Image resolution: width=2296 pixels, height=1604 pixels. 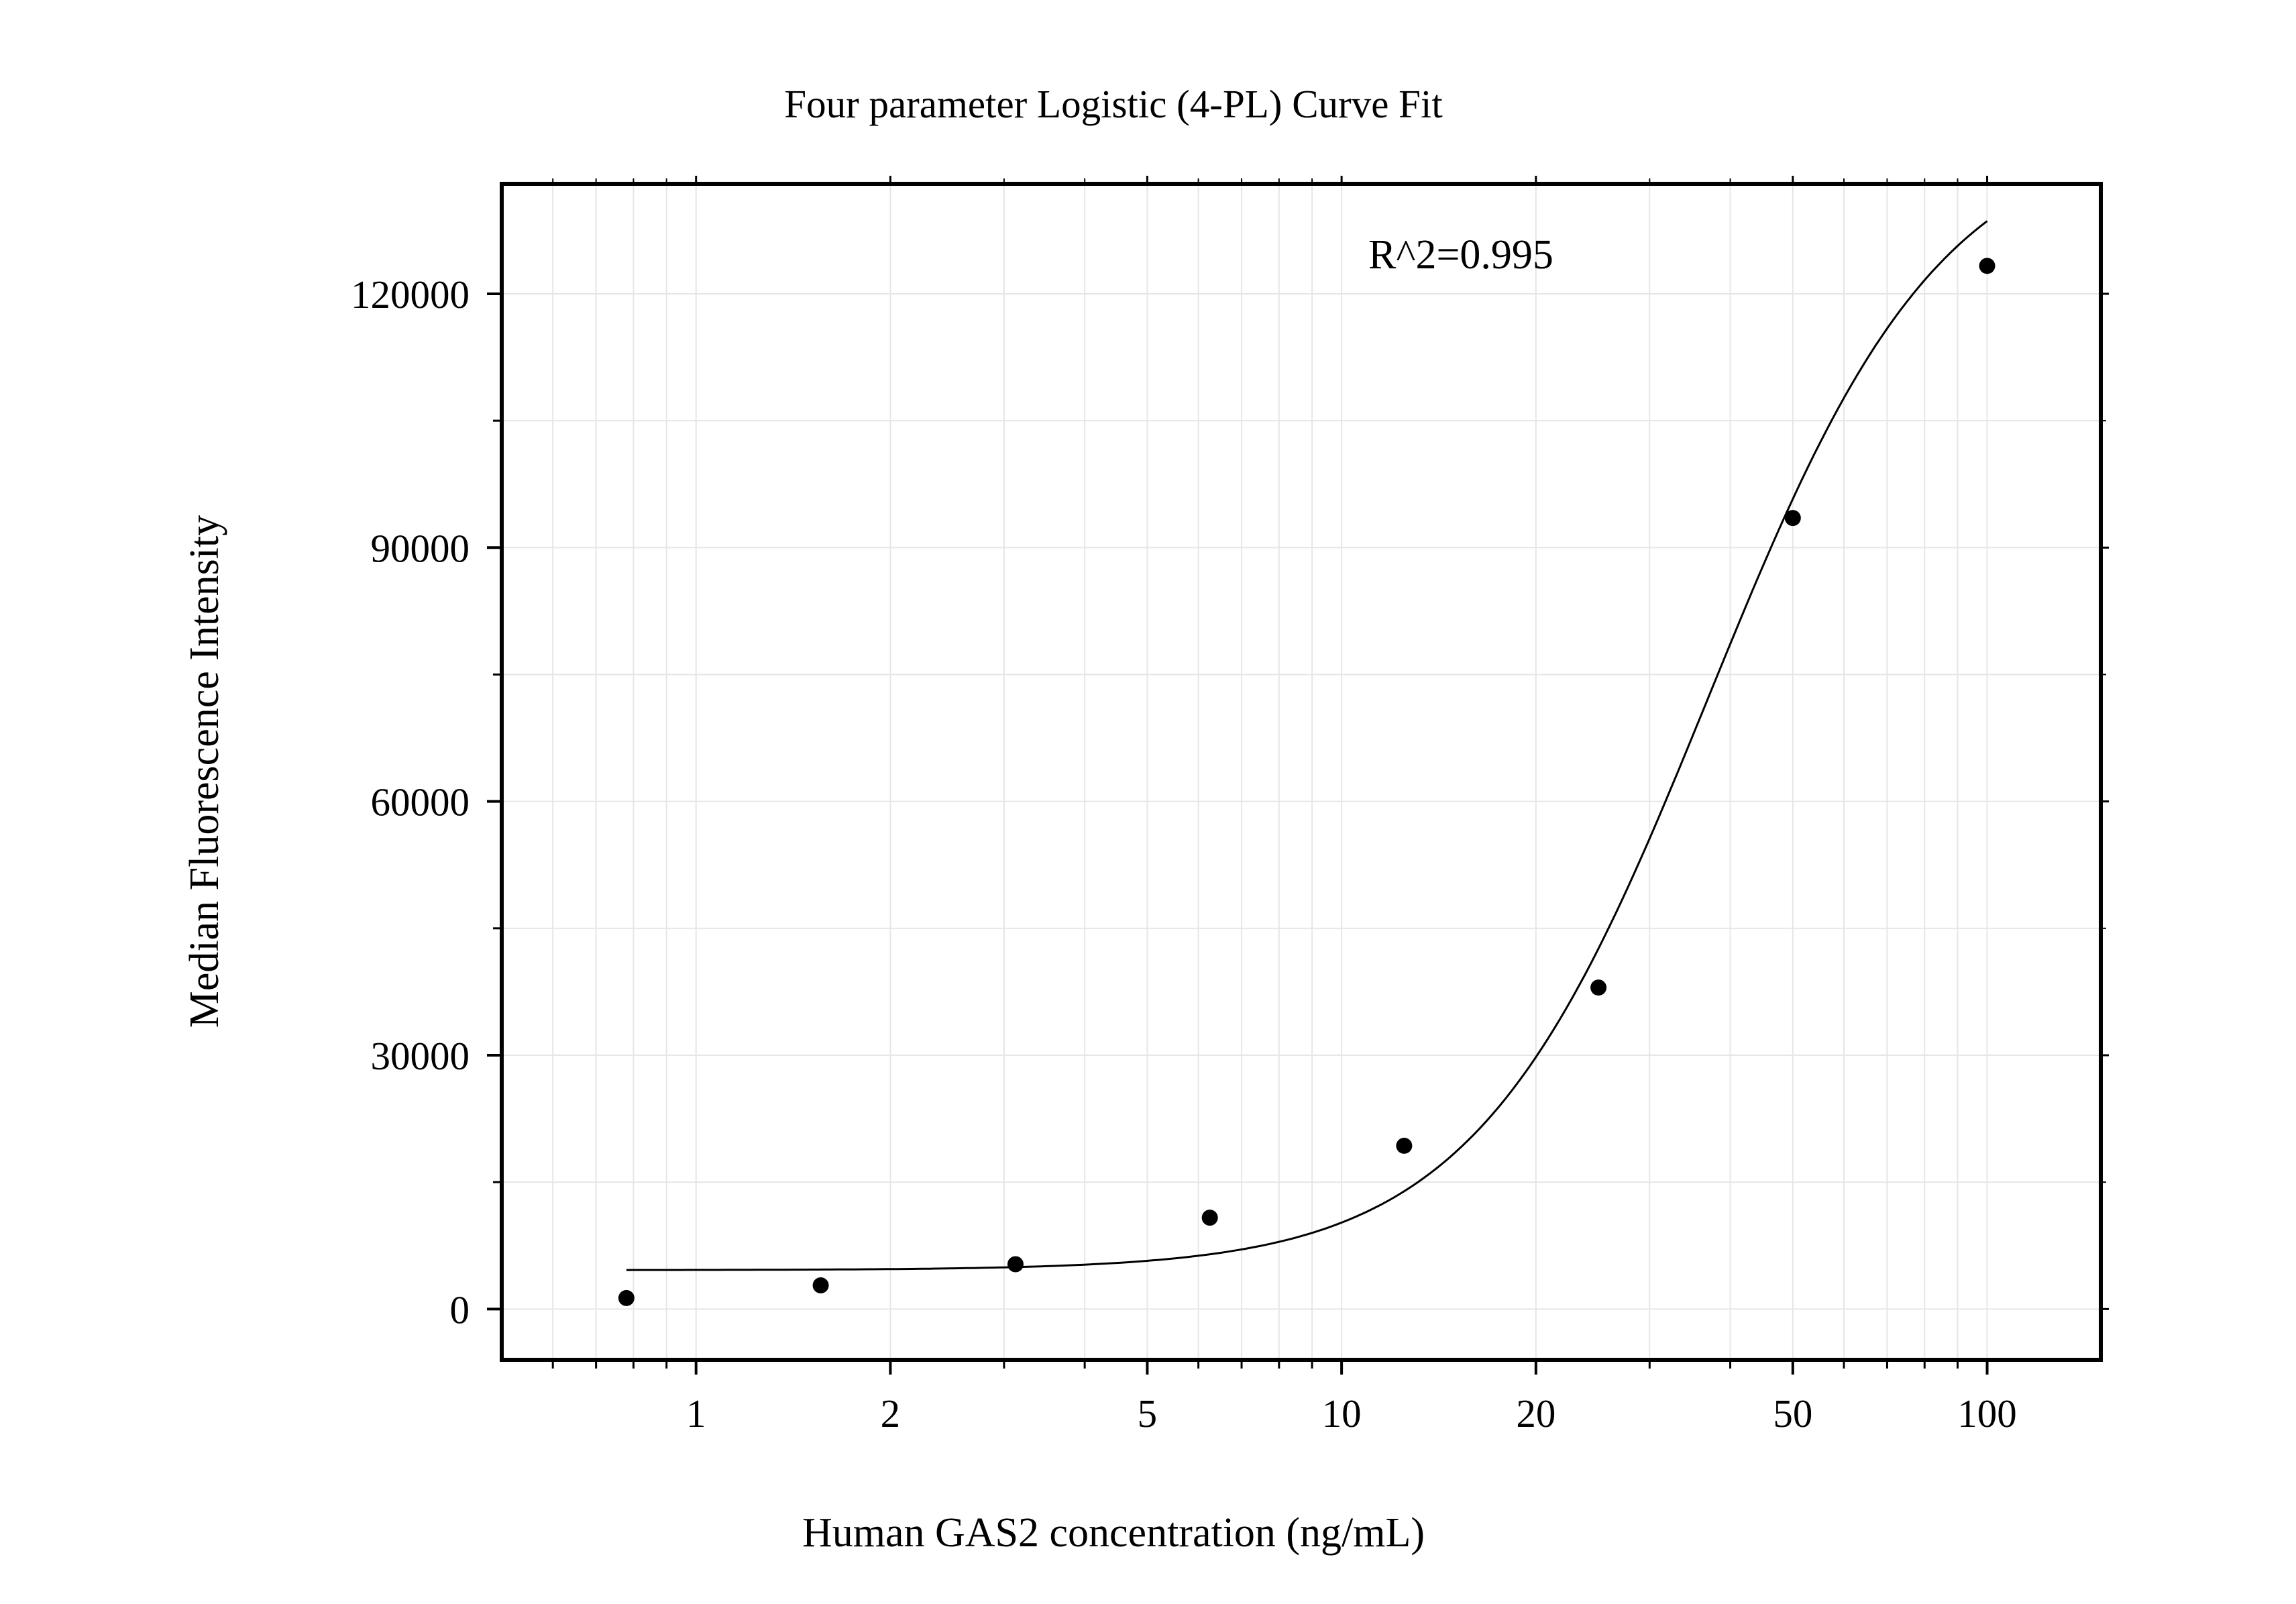 I want to click on y-tick-label: 120000, so click(x=410, y=294).